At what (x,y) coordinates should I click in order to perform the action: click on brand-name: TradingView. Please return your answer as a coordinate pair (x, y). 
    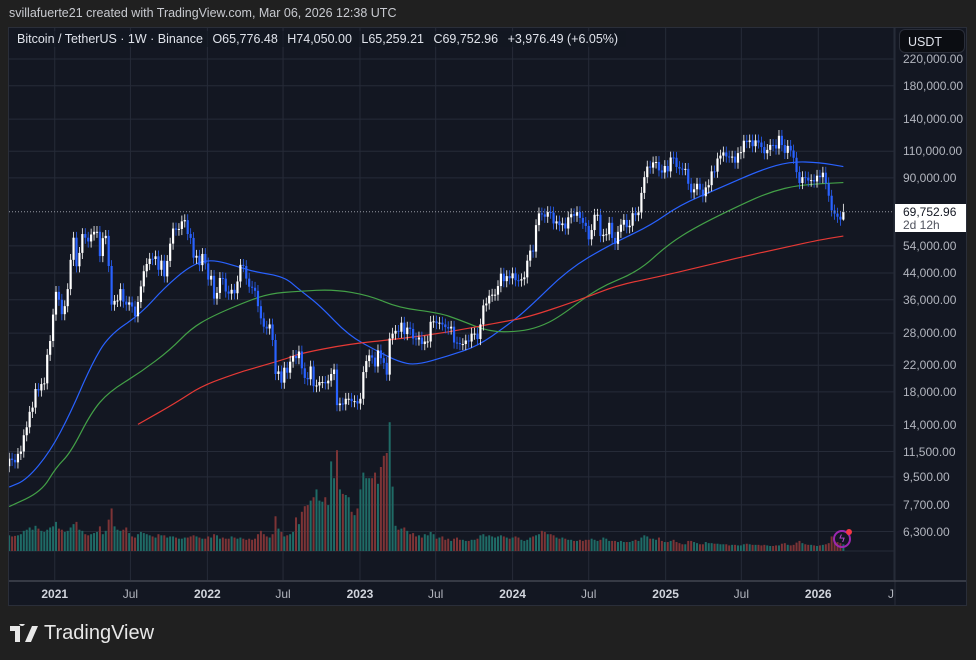
    Looking at the image, I should click on (99, 633).